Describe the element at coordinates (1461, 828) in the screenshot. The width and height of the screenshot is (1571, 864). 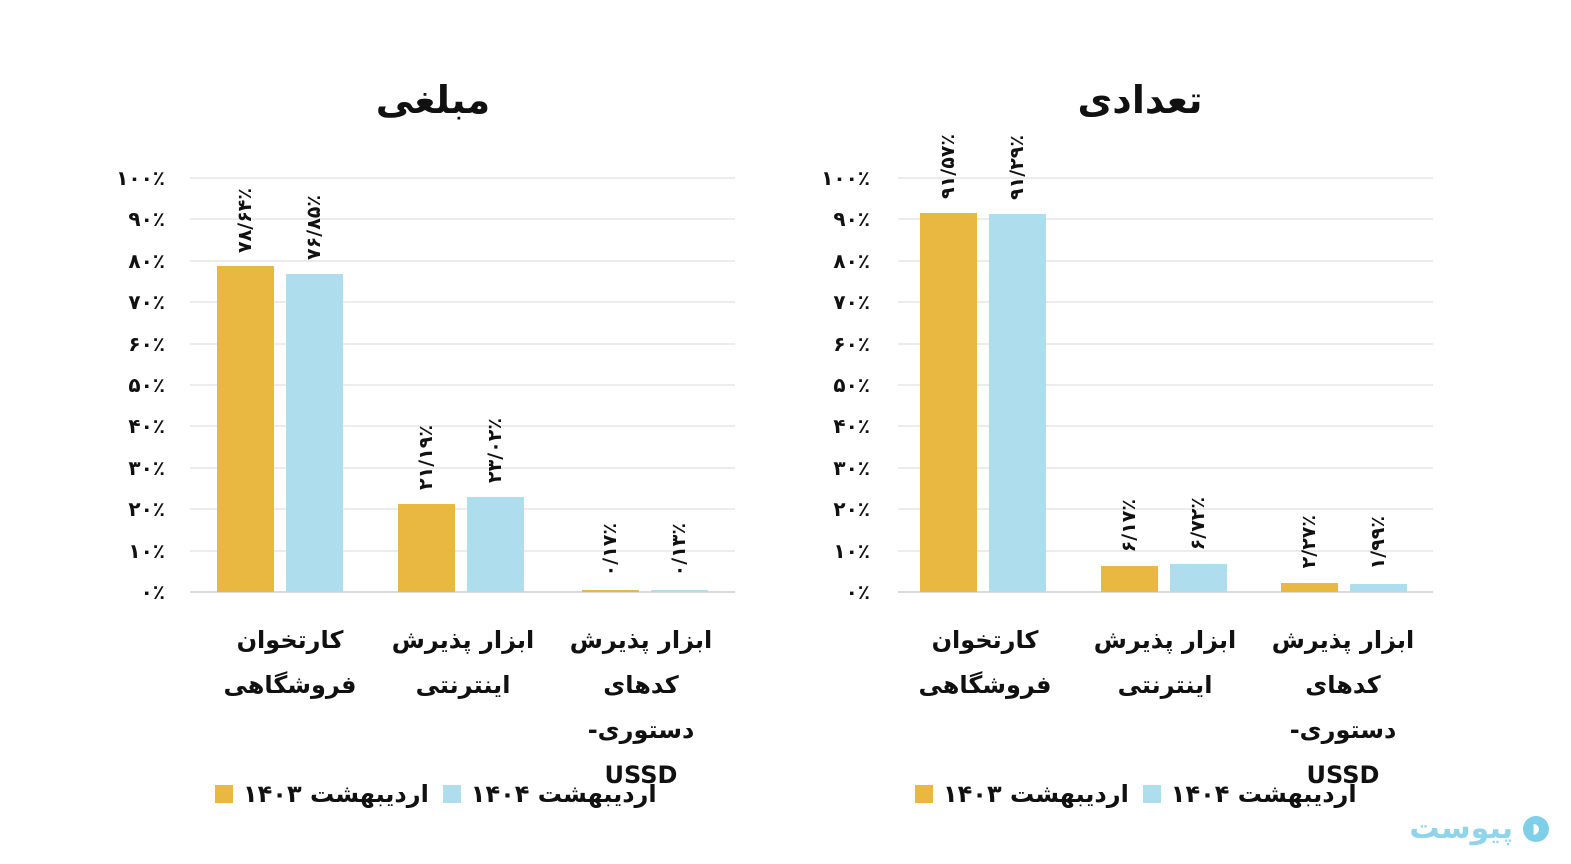
I see `logo-text: پیوست` at that location.